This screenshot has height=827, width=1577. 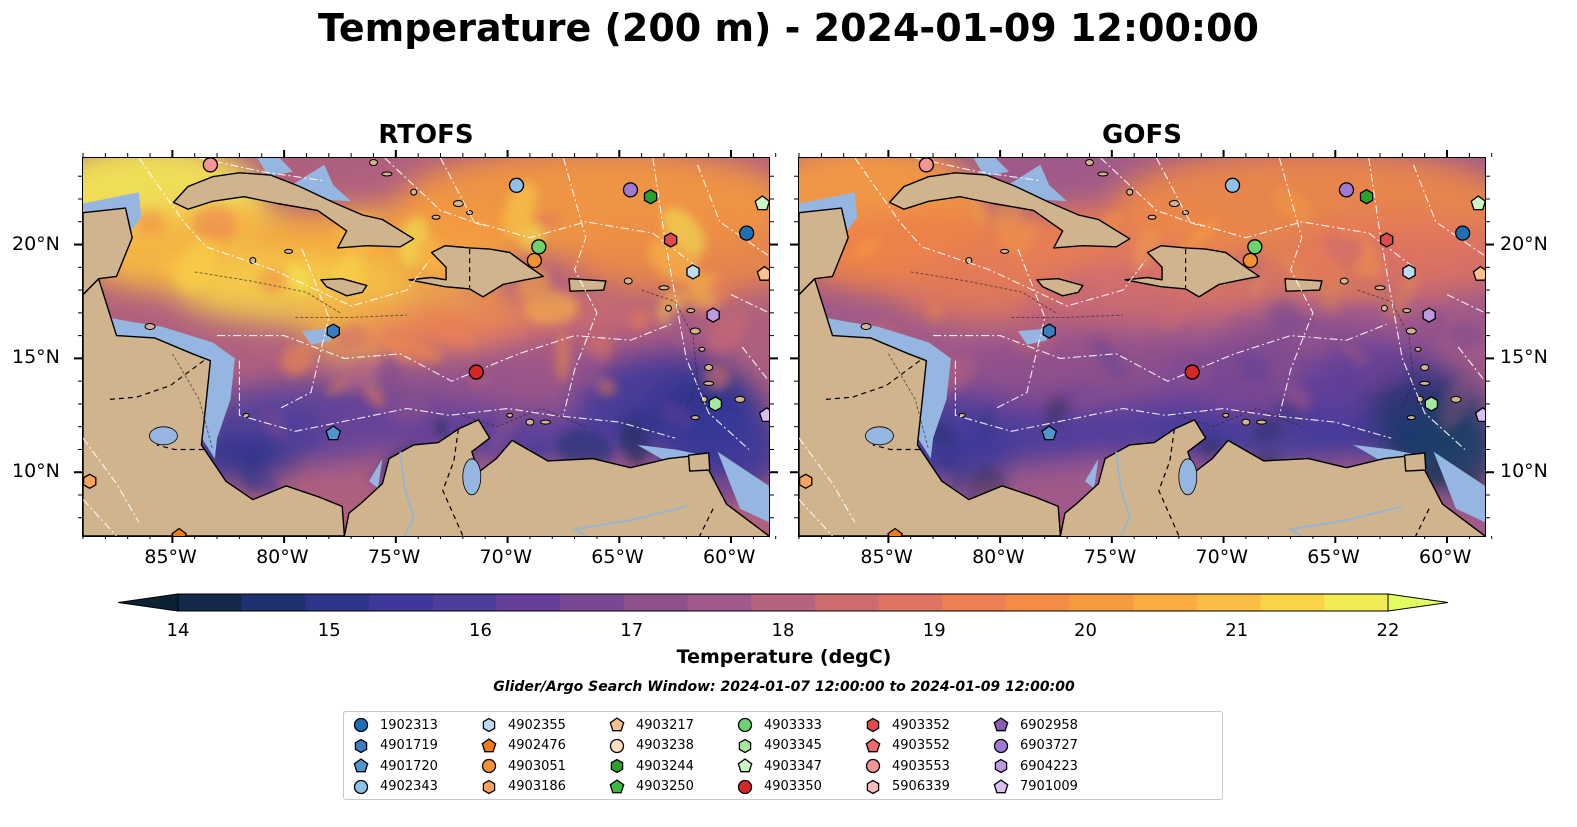 What do you see at coordinates (480, 630) in the screenshot?
I see `colorbar-tick-label: 16` at bounding box center [480, 630].